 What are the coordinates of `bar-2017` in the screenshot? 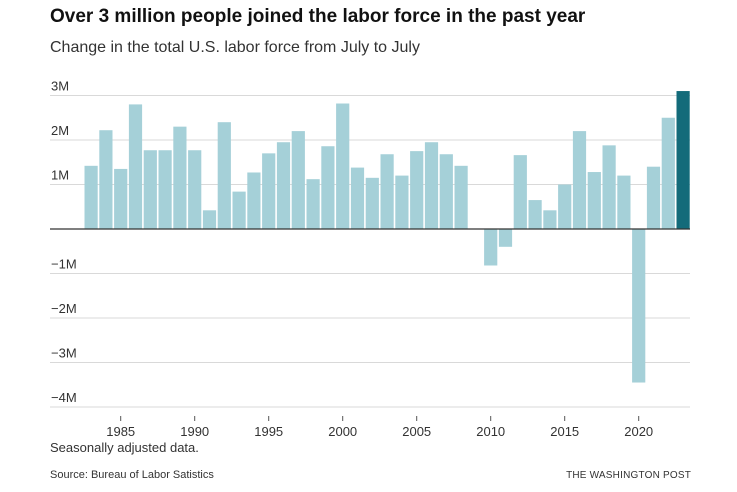 It's located at (594, 200).